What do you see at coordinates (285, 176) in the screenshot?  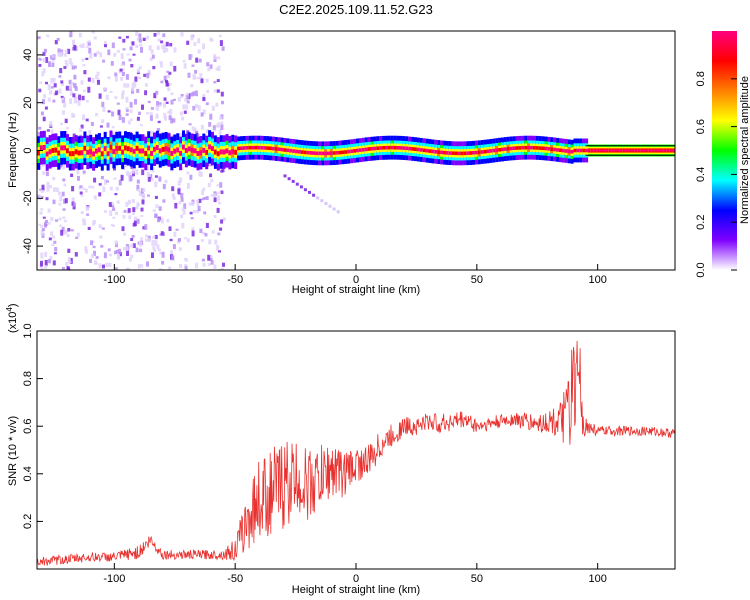 I see `spectrogram-streak-cell` at bounding box center [285, 176].